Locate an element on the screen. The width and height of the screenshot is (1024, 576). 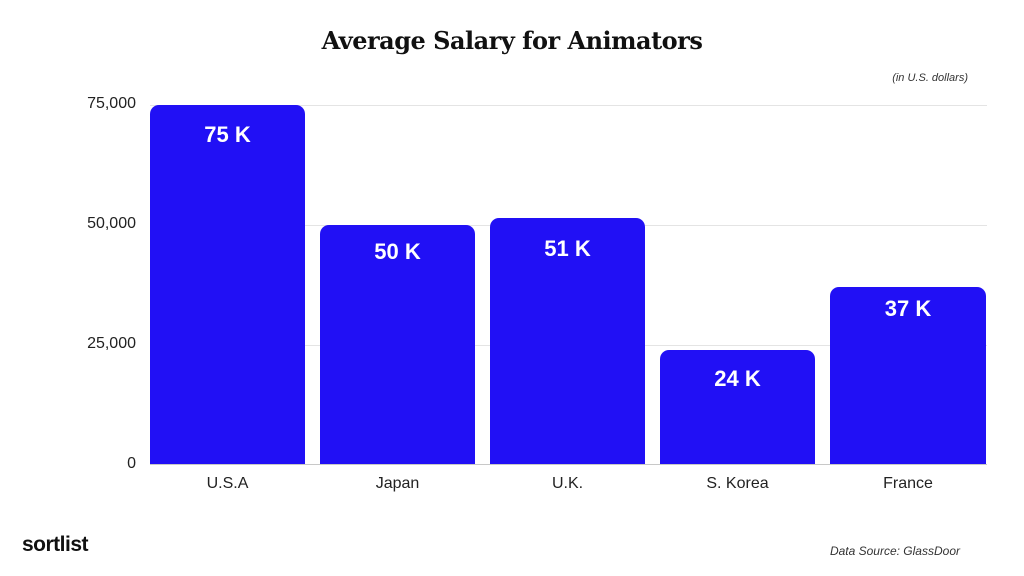
bar-uk: 51 K is located at coordinates (567, 341).